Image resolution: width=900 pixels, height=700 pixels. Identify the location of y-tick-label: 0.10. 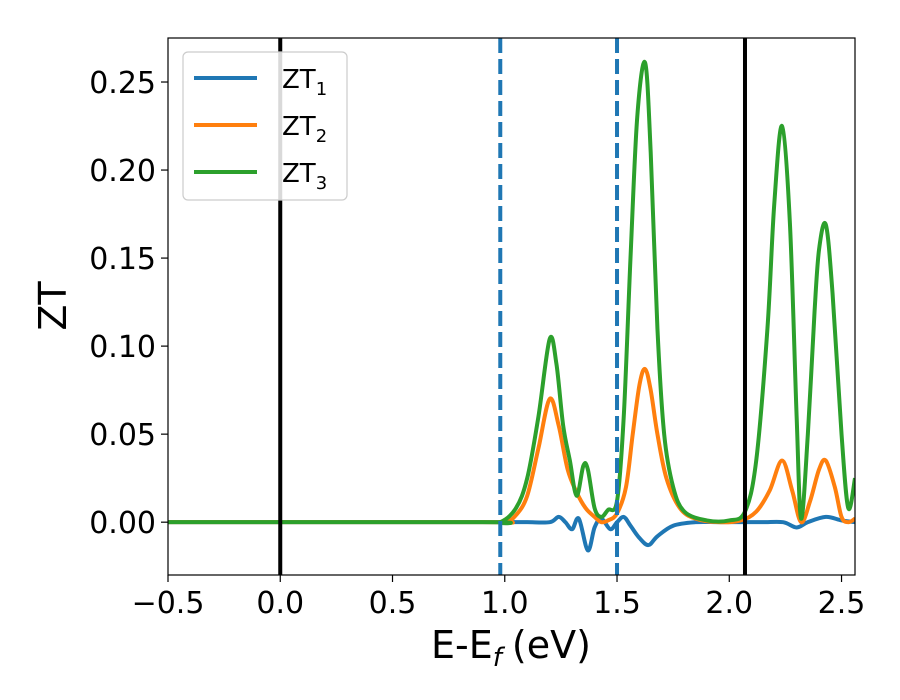
(122, 347).